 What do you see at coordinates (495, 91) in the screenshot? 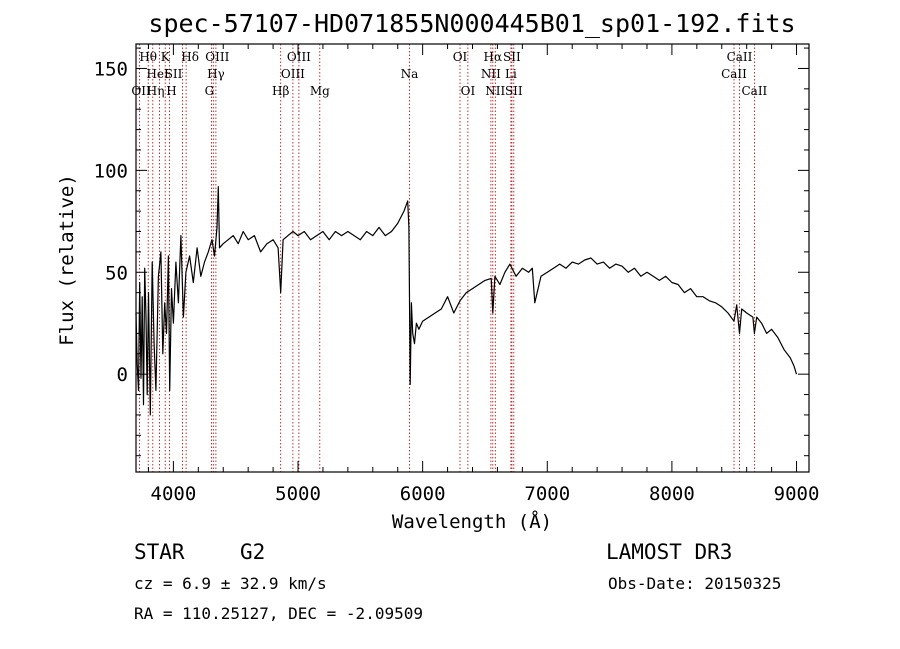
I see `line-label-20: NII` at bounding box center [495, 91].